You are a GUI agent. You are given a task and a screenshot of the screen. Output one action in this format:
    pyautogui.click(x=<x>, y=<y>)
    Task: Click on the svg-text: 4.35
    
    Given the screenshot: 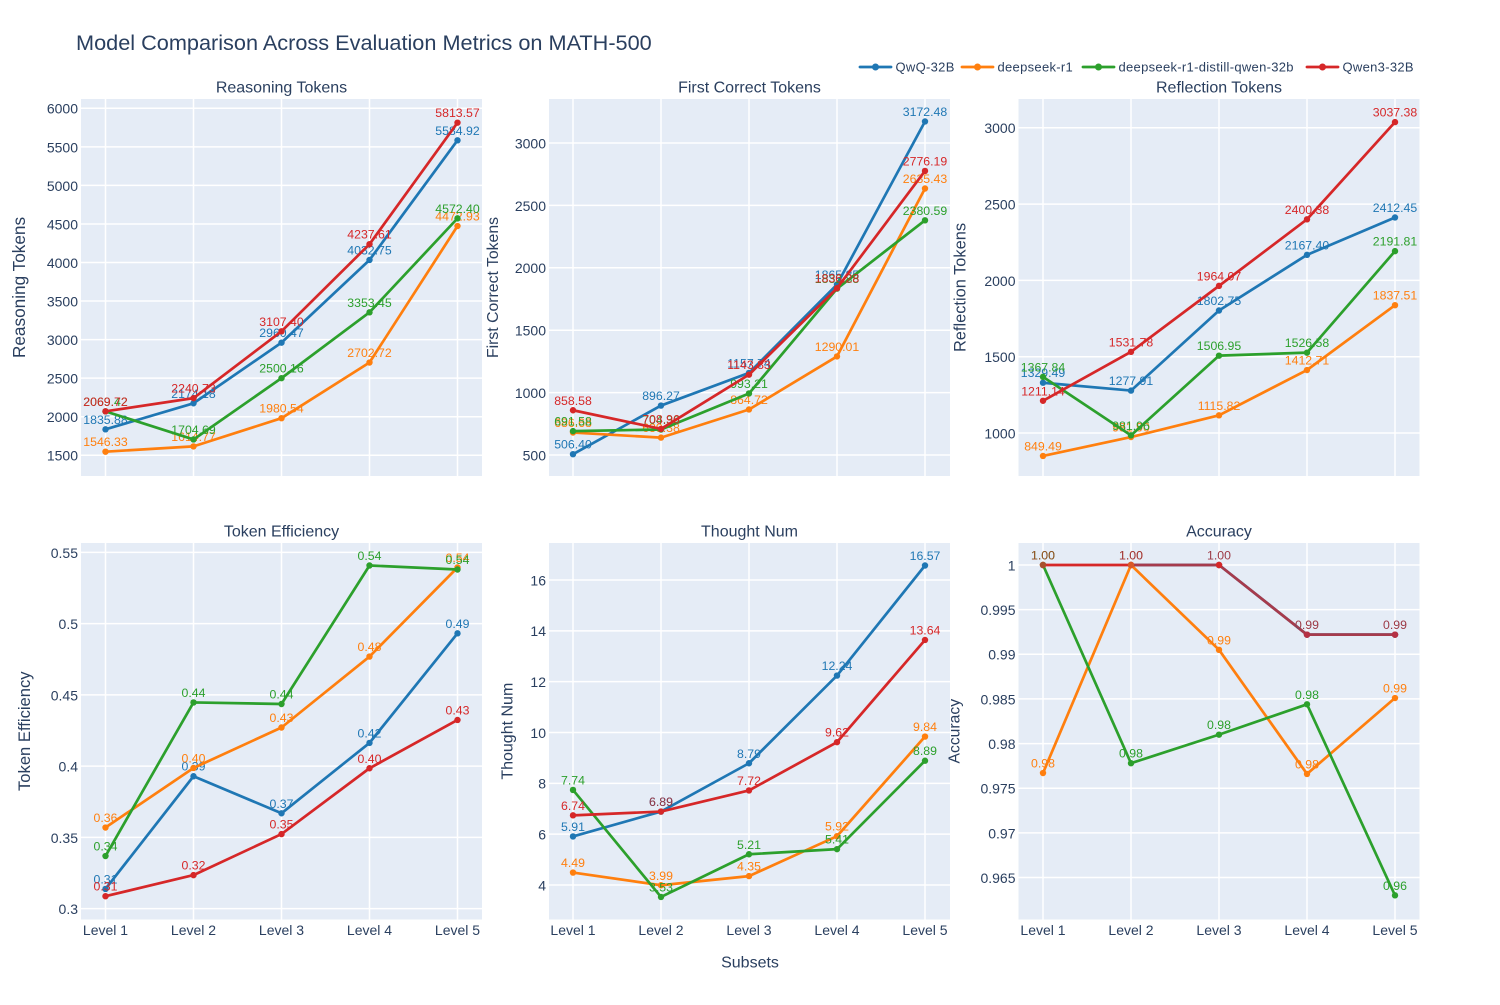 What is the action you would take?
    pyautogui.click(x=749, y=867)
    